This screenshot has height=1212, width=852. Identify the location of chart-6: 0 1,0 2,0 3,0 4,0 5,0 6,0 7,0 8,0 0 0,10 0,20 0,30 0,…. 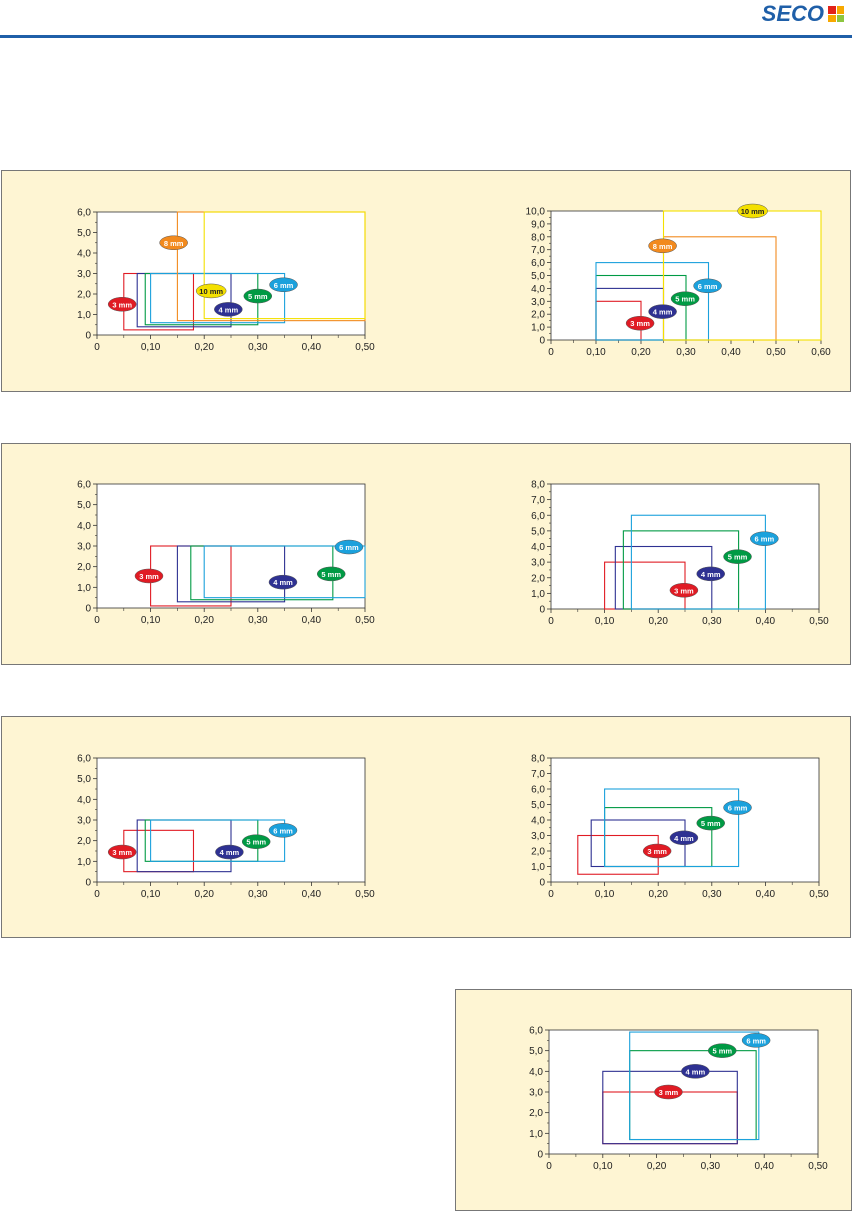
(680, 827).